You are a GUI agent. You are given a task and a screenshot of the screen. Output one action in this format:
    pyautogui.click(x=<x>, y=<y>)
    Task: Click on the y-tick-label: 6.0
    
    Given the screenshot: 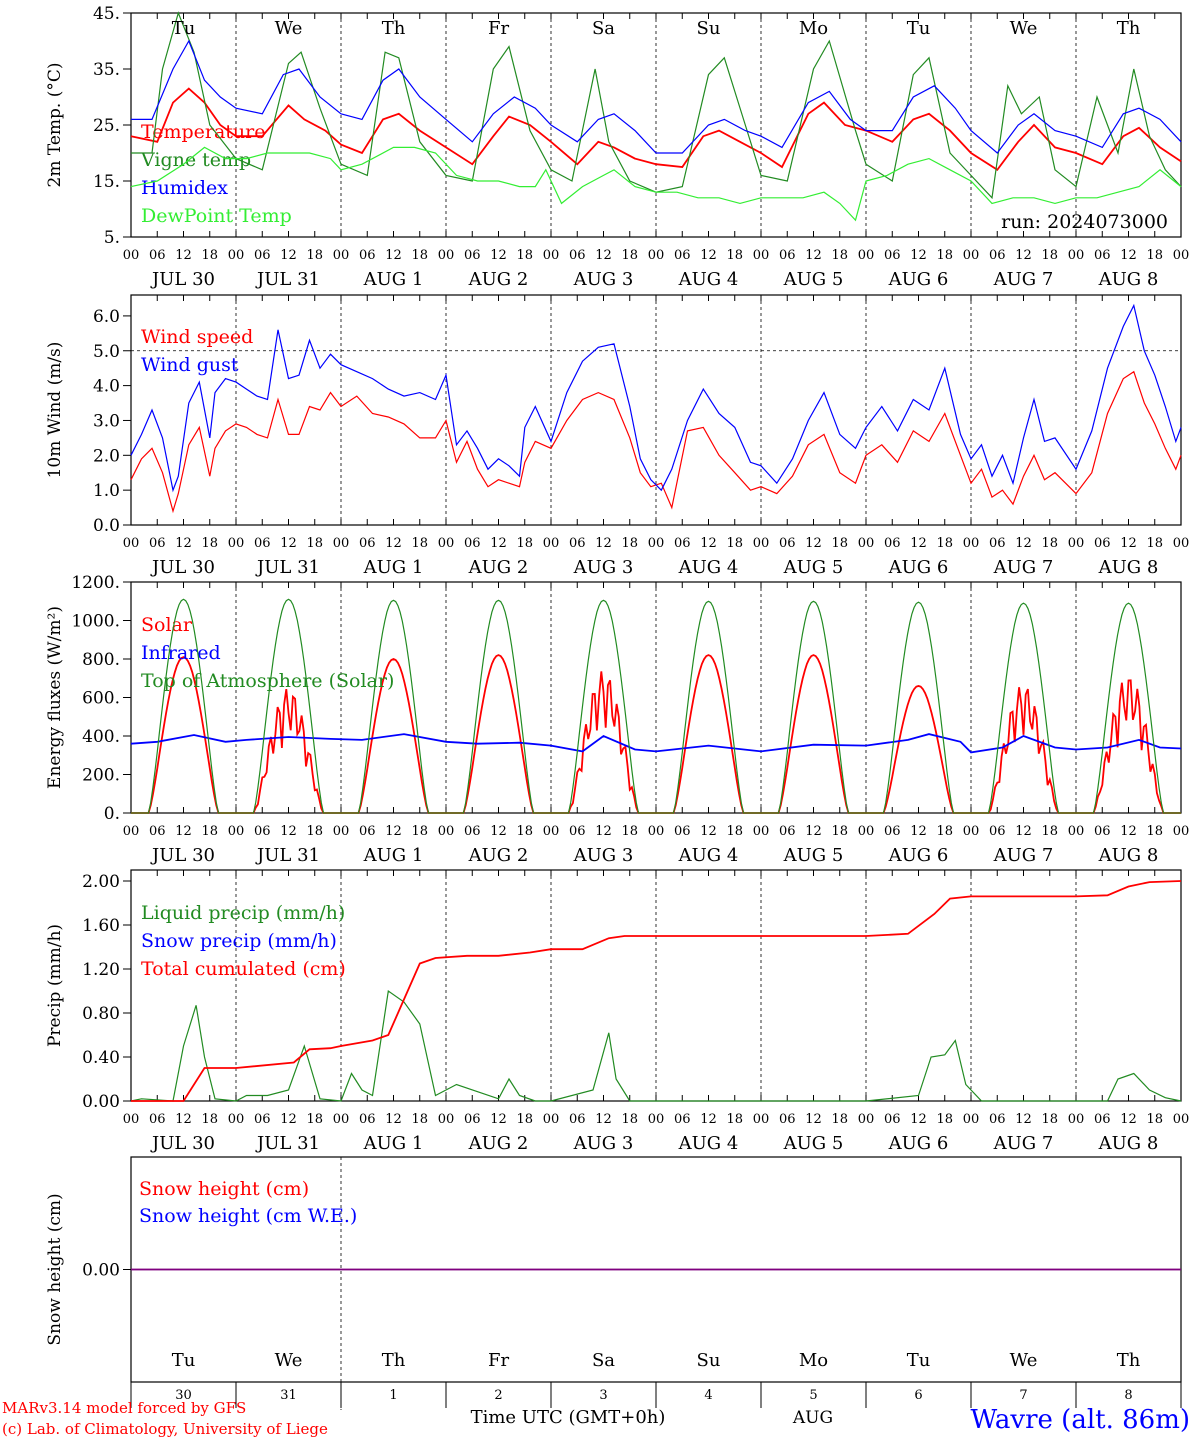 What is the action you would take?
    pyautogui.click(x=106, y=317)
    